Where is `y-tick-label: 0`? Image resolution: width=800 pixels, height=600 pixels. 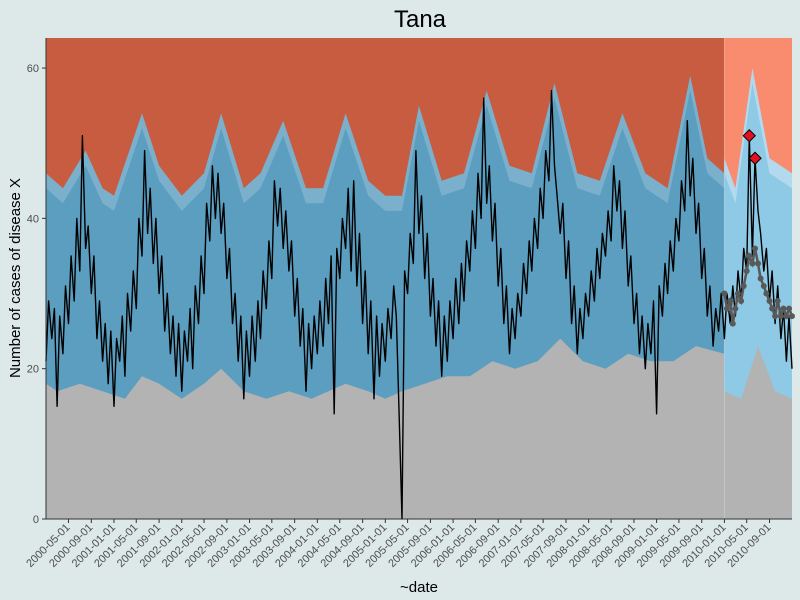
y-tick-label: 0 is located at coordinates (36, 520).